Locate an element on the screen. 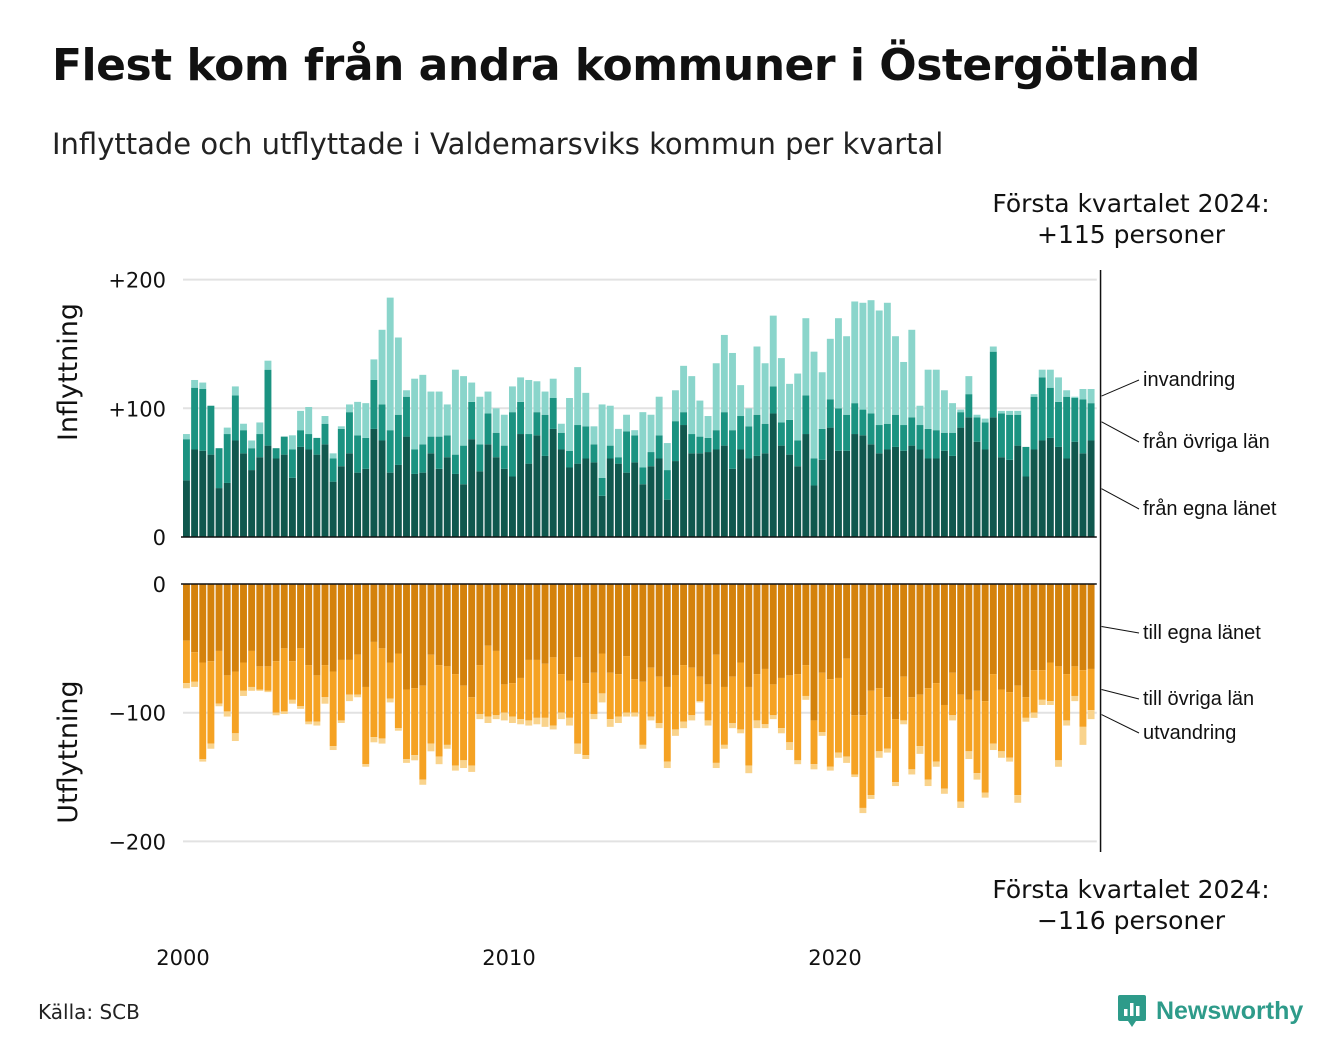 Image resolution: width=1340 pixels, height=1060 pixels. bar-out-s0-q85 is located at coordinates (879, 636).